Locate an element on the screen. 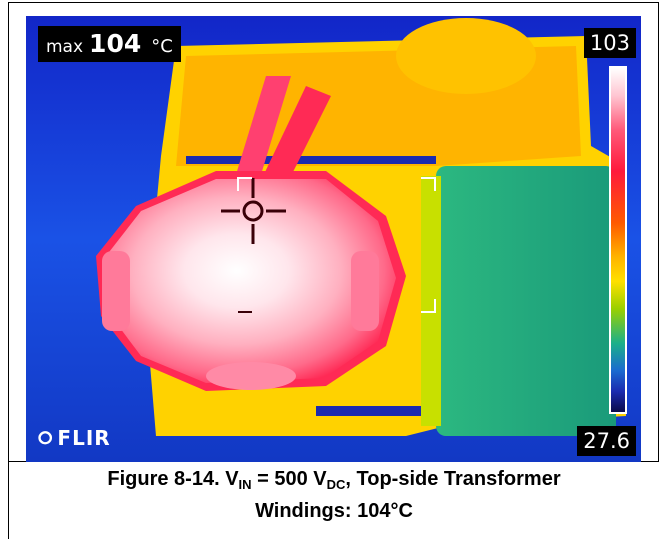 The width and height of the screenshot is (663, 539). vdc-subscript: DC is located at coordinates (336, 484).